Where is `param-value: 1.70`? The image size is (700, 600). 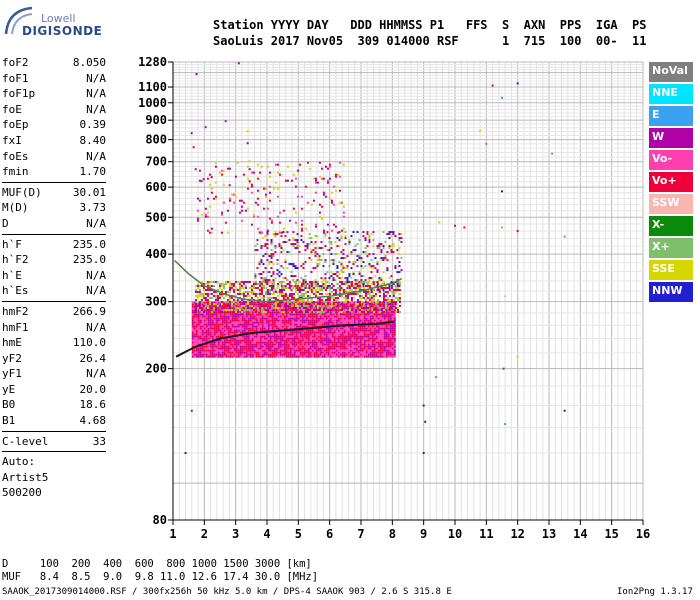
param-value: 1.70 is located at coordinates (93, 172).